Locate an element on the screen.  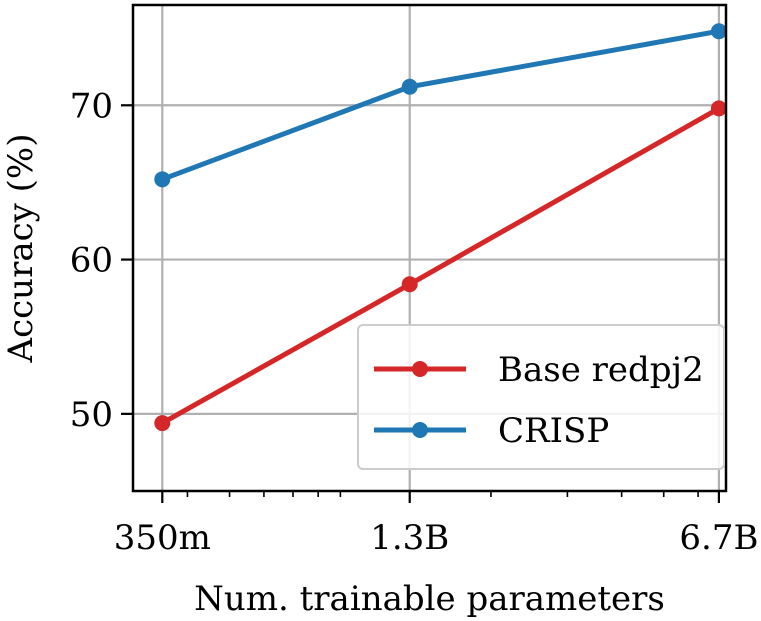
y-tick-label: 50 is located at coordinates (91, 415).